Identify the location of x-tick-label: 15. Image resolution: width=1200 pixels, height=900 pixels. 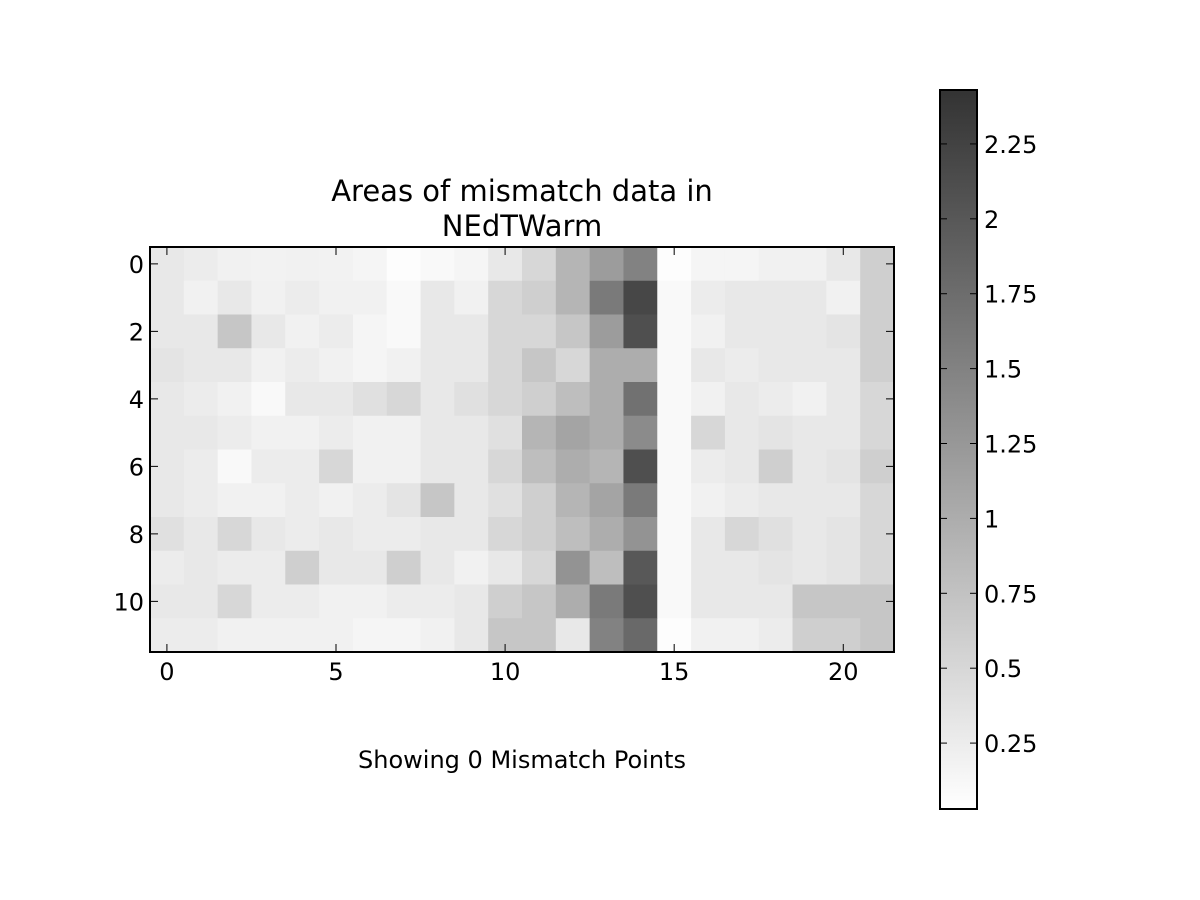
(674, 672).